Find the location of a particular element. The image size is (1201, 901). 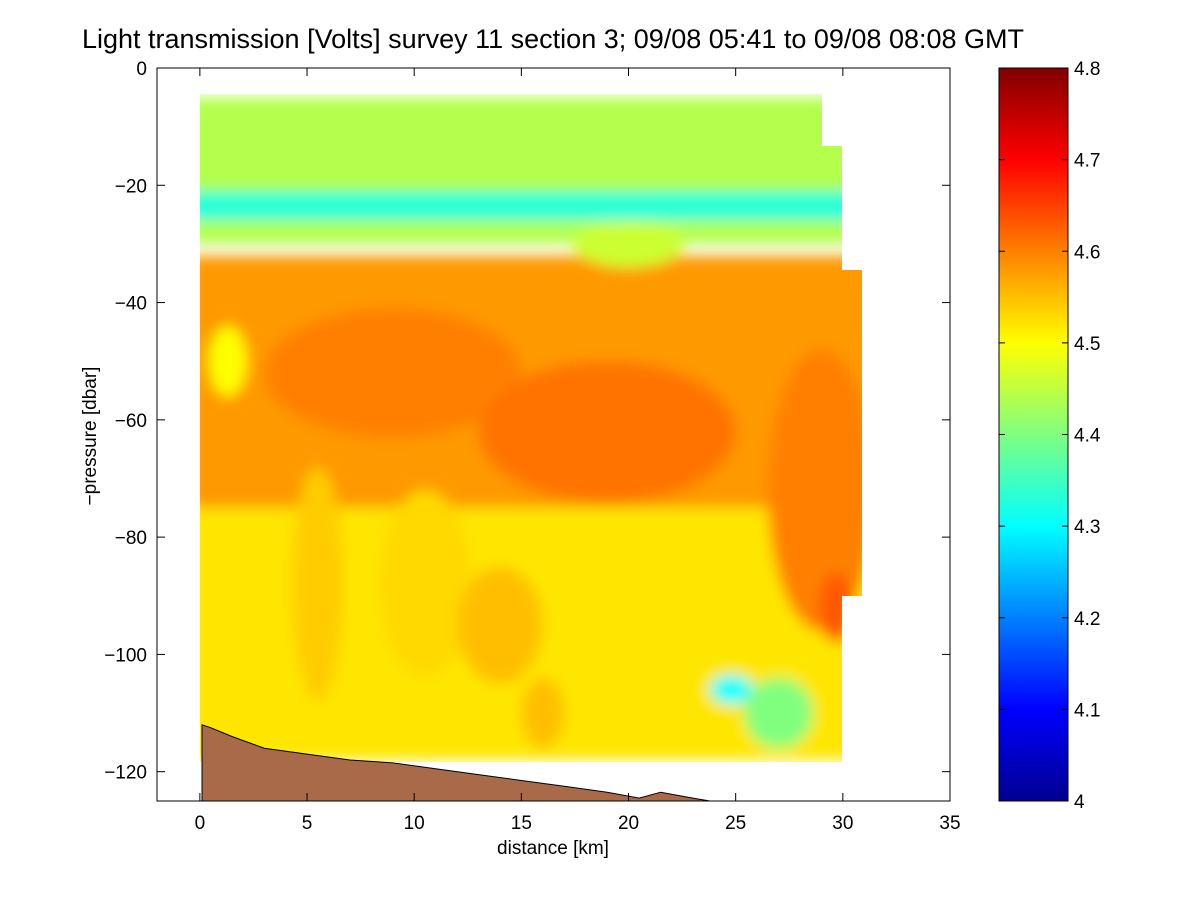

x-tick-label: 0 is located at coordinates (200, 823).